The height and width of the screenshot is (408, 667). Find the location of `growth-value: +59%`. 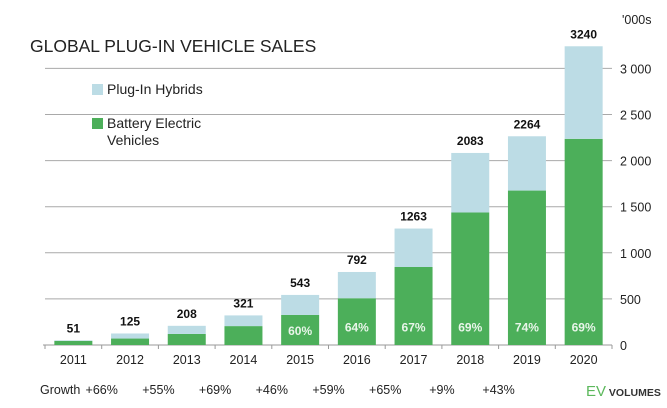

growth-value: +59% is located at coordinates (328, 390).